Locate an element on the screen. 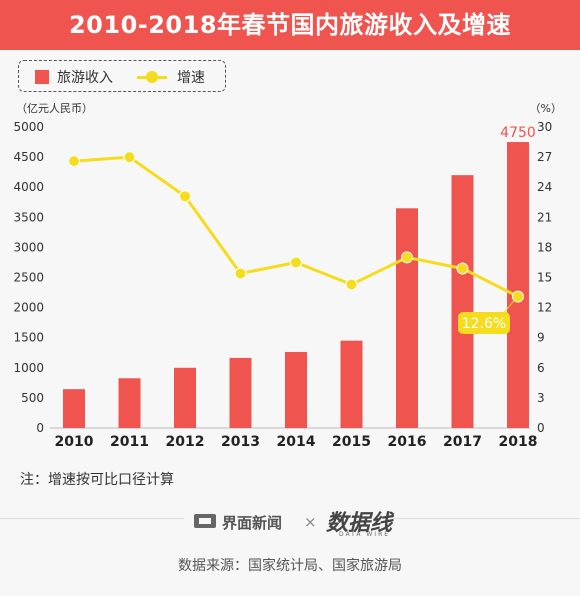 This screenshot has height=596, width=580. legend-label-income: 旅游收入 is located at coordinates (85, 78).